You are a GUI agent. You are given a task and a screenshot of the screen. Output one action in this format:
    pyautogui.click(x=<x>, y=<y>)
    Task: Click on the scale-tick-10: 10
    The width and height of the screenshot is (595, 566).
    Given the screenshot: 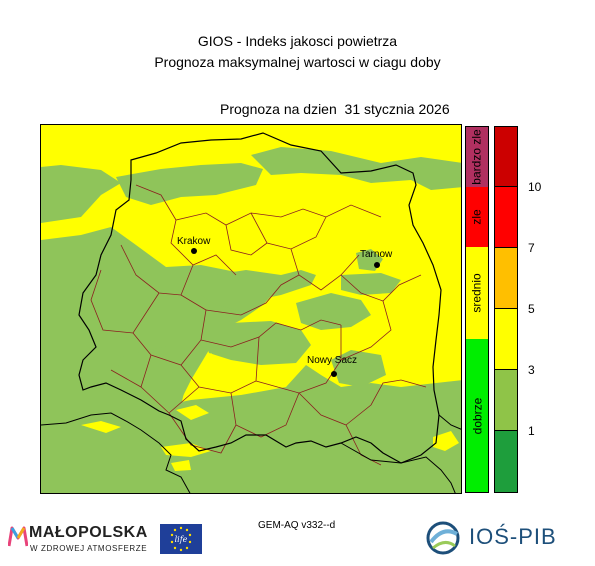 What is the action you would take?
    pyautogui.click(x=535, y=187)
    